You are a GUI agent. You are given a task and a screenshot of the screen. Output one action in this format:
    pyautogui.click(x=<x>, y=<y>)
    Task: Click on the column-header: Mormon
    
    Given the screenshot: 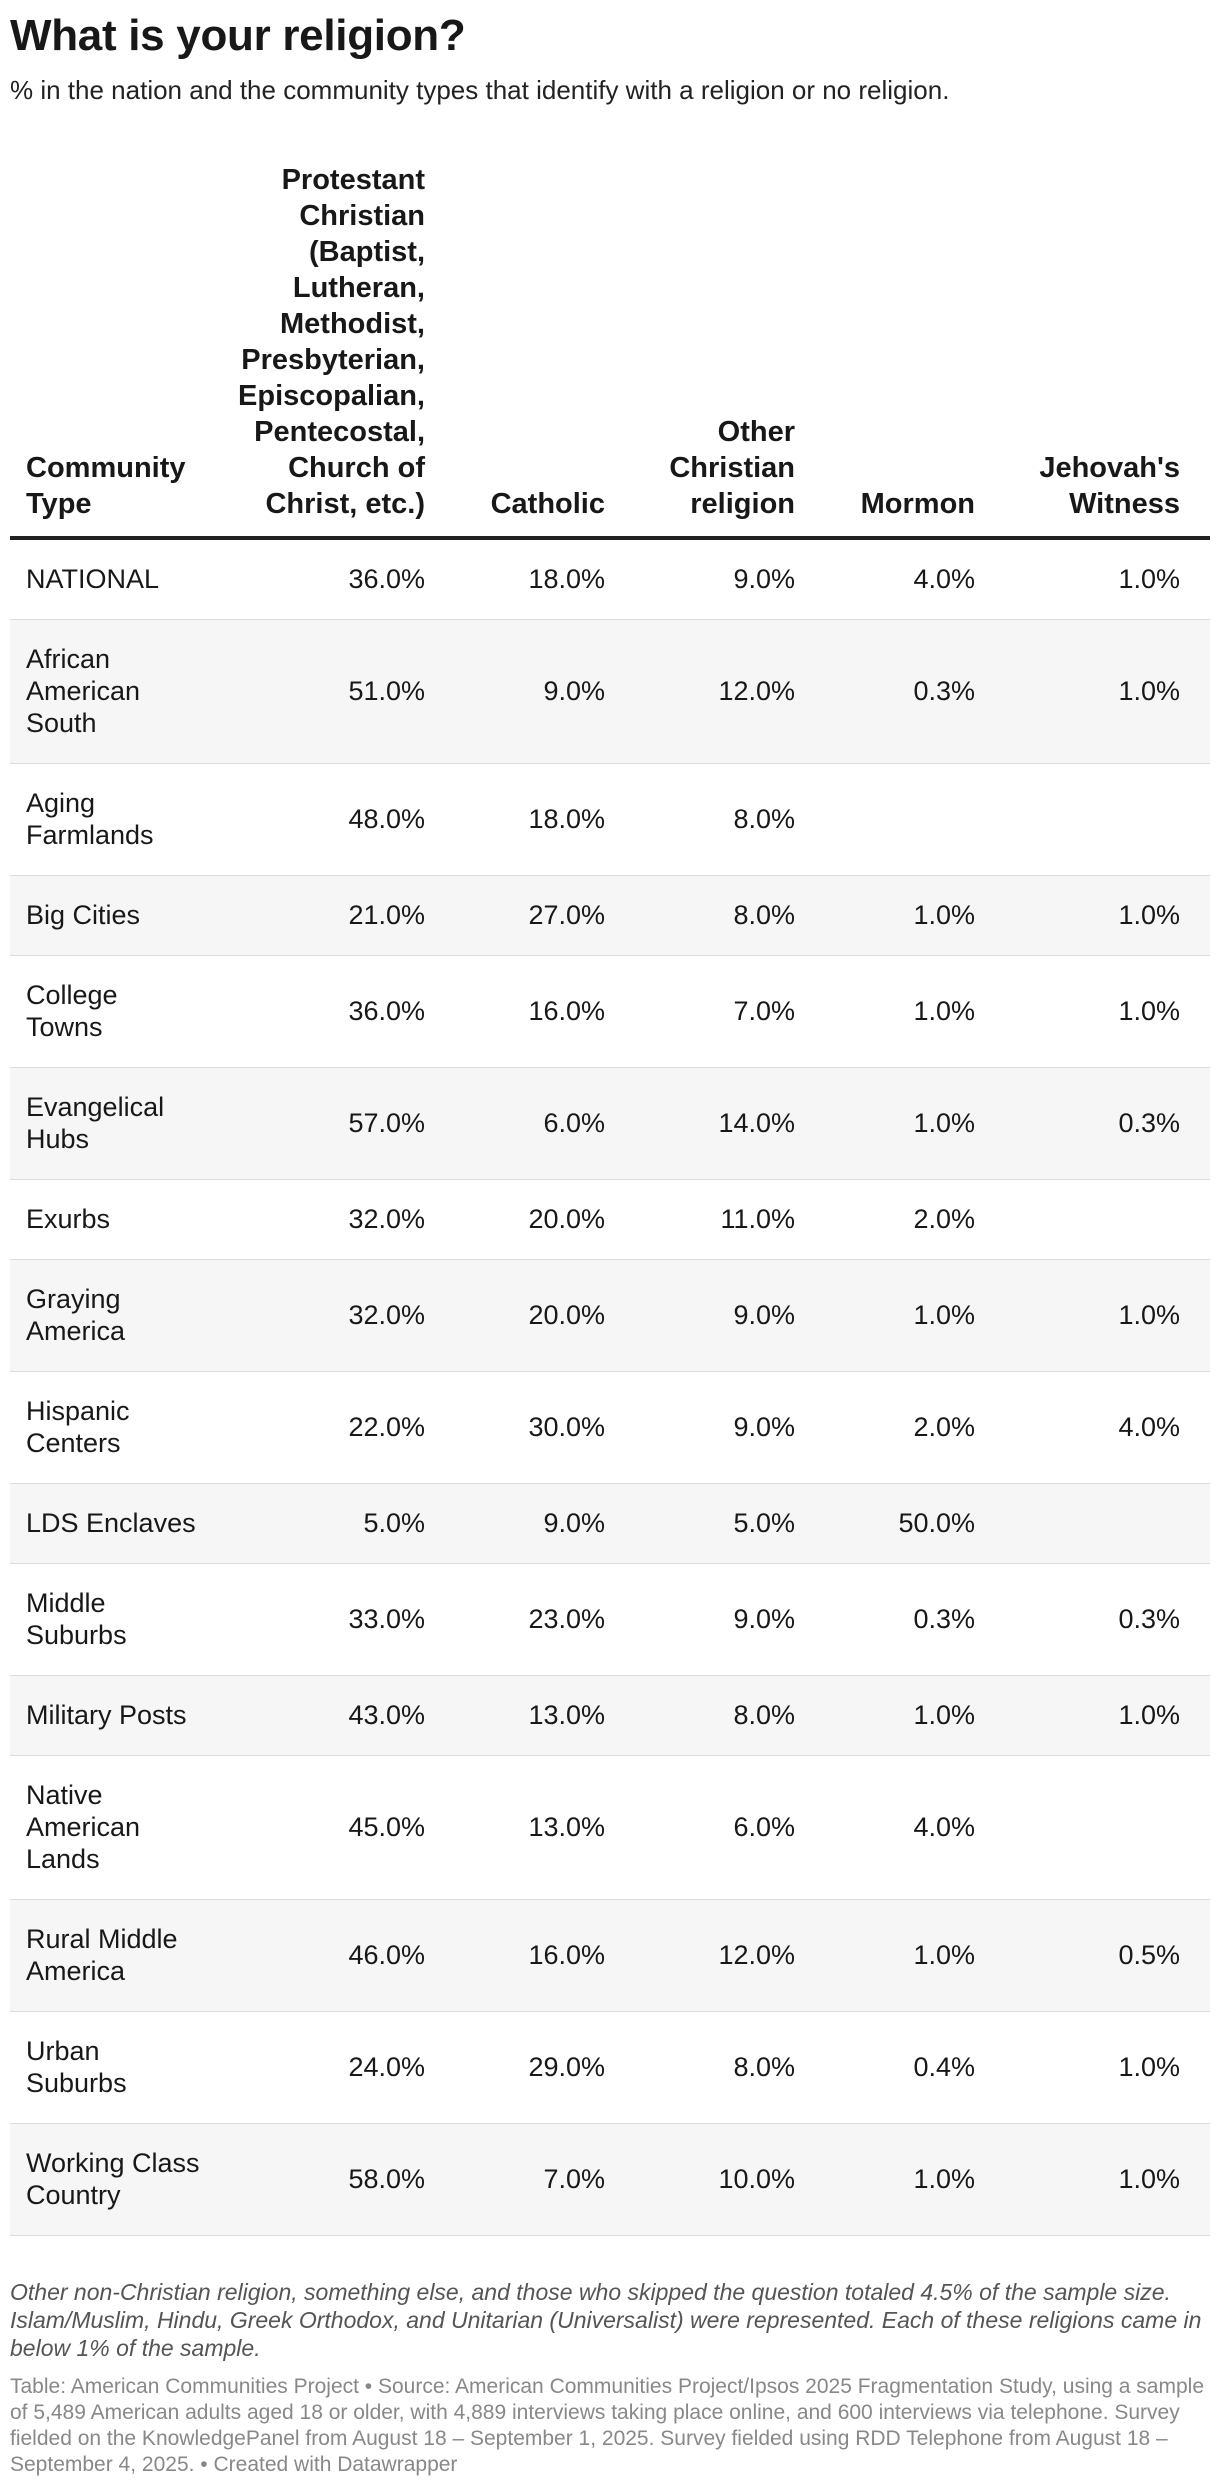 What is the action you would take?
    pyautogui.click(x=915, y=351)
    